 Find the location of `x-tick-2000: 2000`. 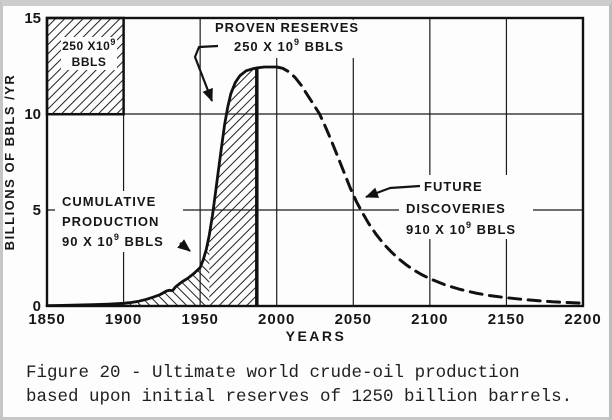

x-tick-2000: 2000 is located at coordinates (276, 319).